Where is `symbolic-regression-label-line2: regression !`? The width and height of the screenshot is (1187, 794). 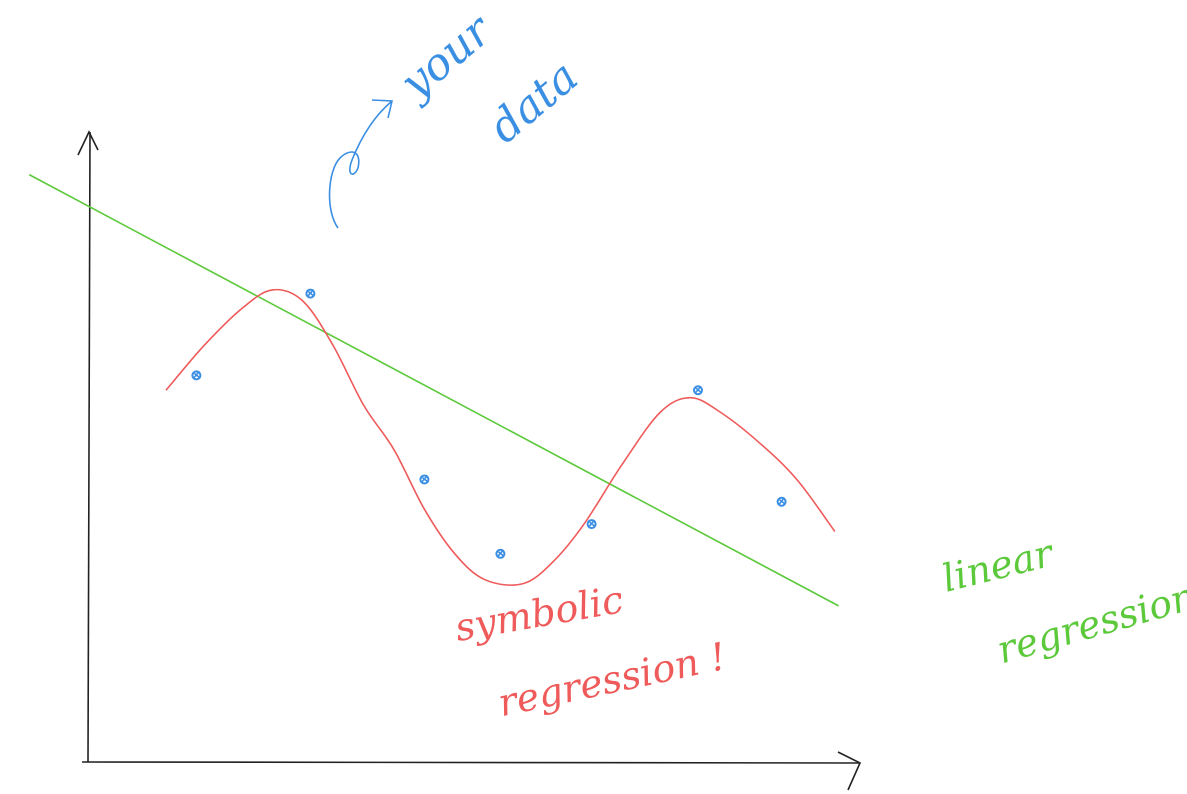 symbolic-regression-label-line2: regression ! is located at coordinates (612, 679).